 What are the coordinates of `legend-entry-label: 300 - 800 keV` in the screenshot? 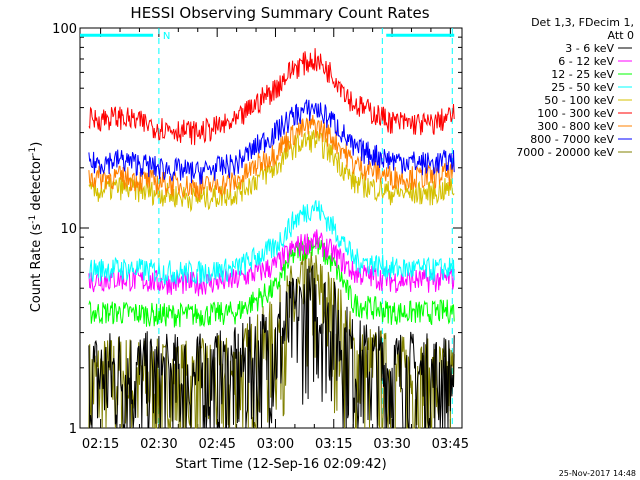 It's located at (575, 126).